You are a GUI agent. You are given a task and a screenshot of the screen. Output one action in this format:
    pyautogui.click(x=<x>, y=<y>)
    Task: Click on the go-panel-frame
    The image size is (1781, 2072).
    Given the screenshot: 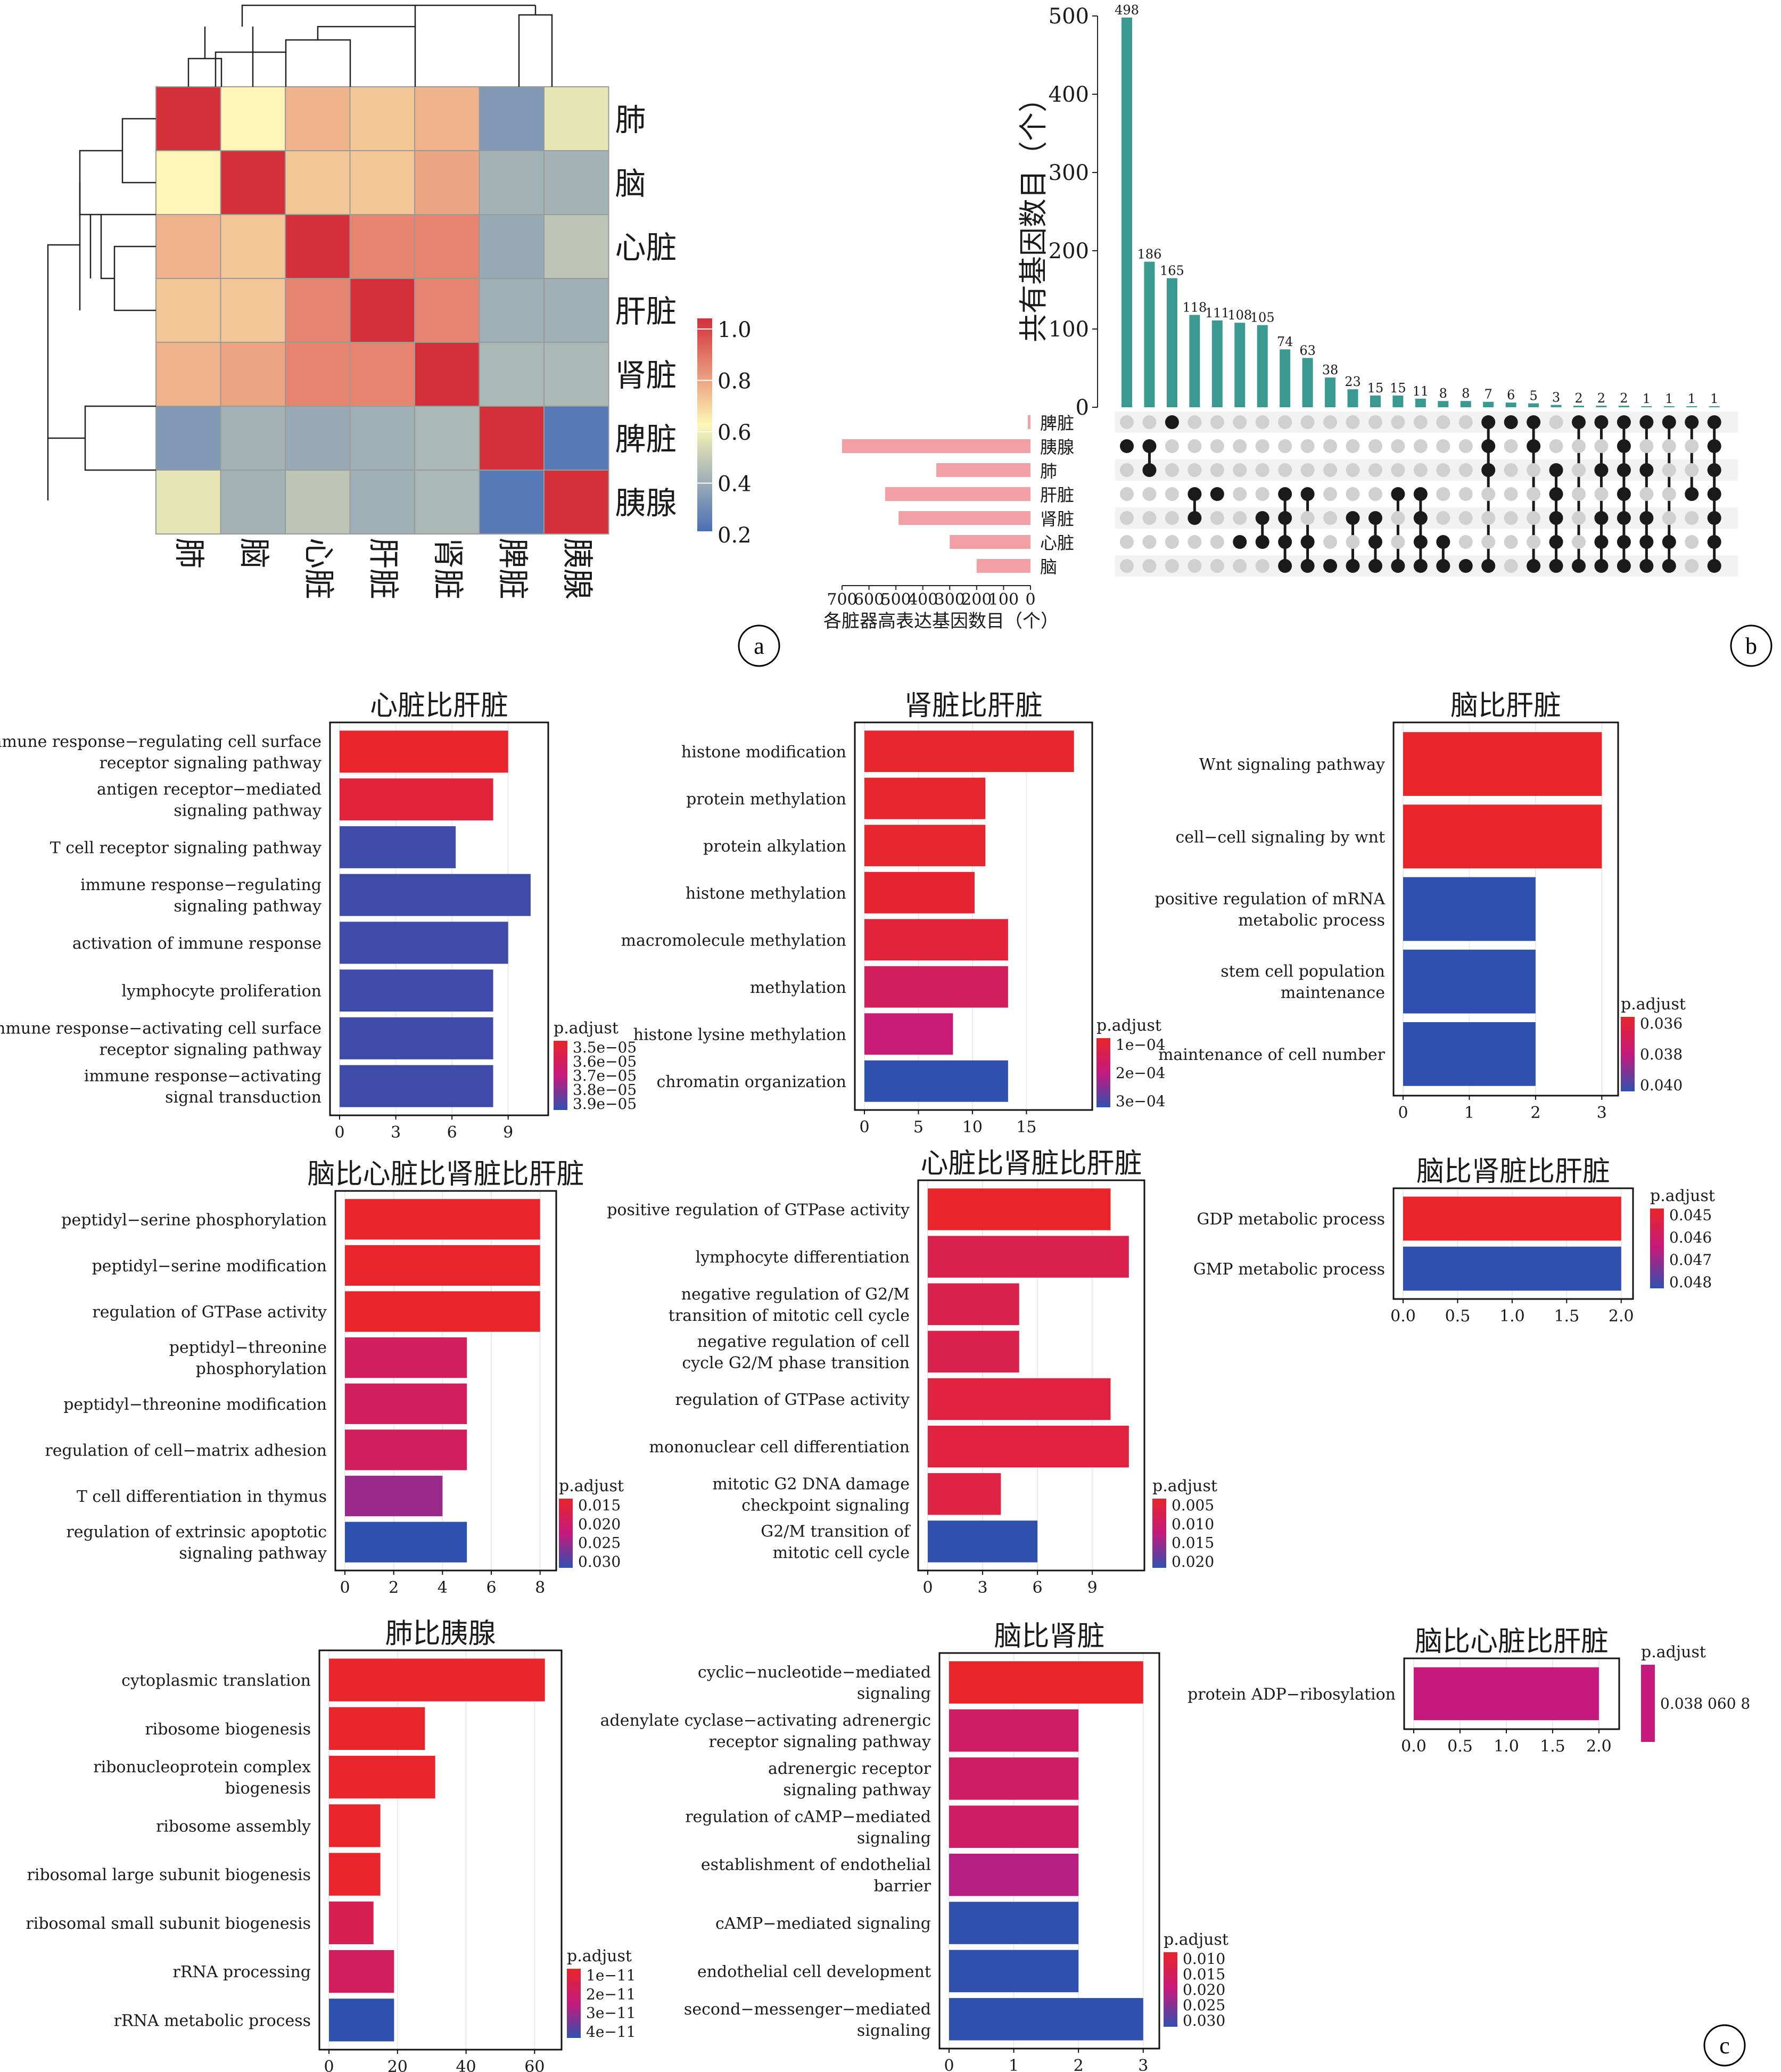 What is the action you would take?
    pyautogui.click(x=1049, y=1851)
    